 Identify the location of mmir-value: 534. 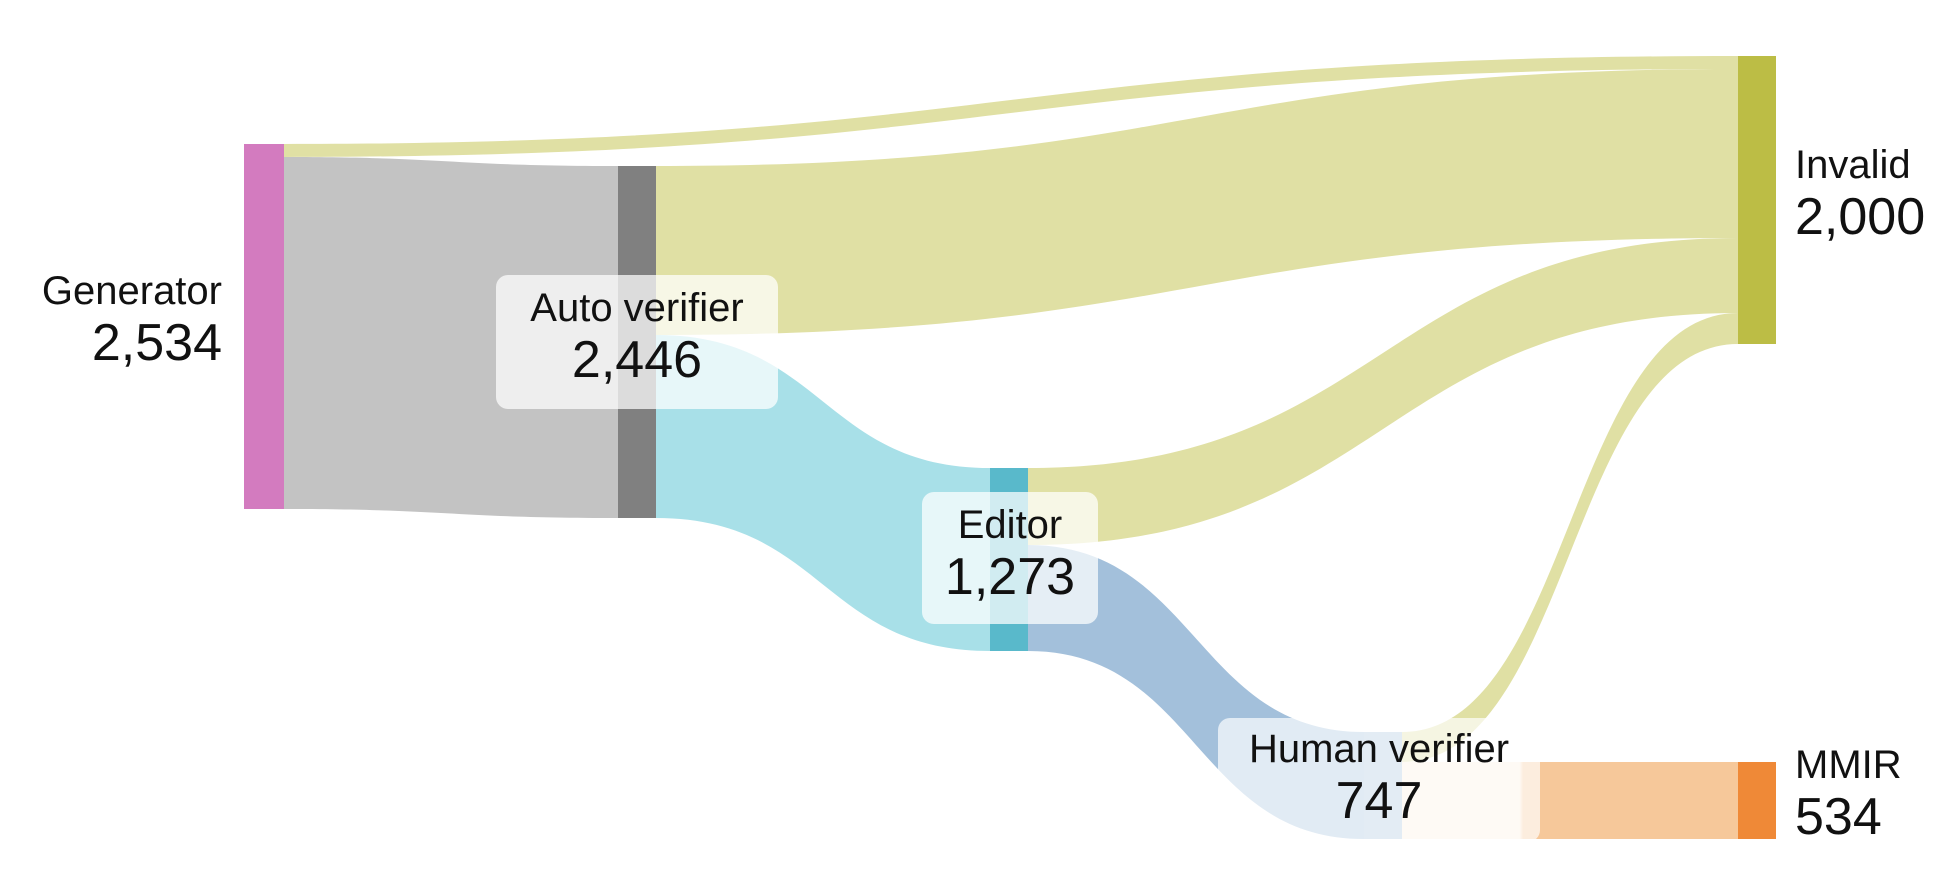
(1838, 817).